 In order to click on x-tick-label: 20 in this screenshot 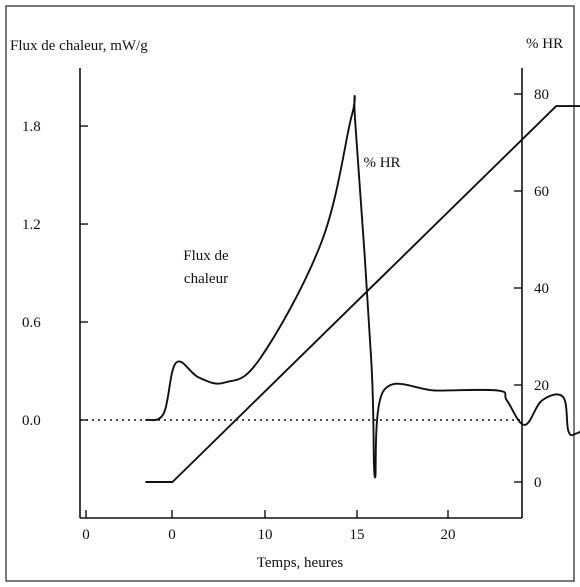, I will do `click(448, 535)`.